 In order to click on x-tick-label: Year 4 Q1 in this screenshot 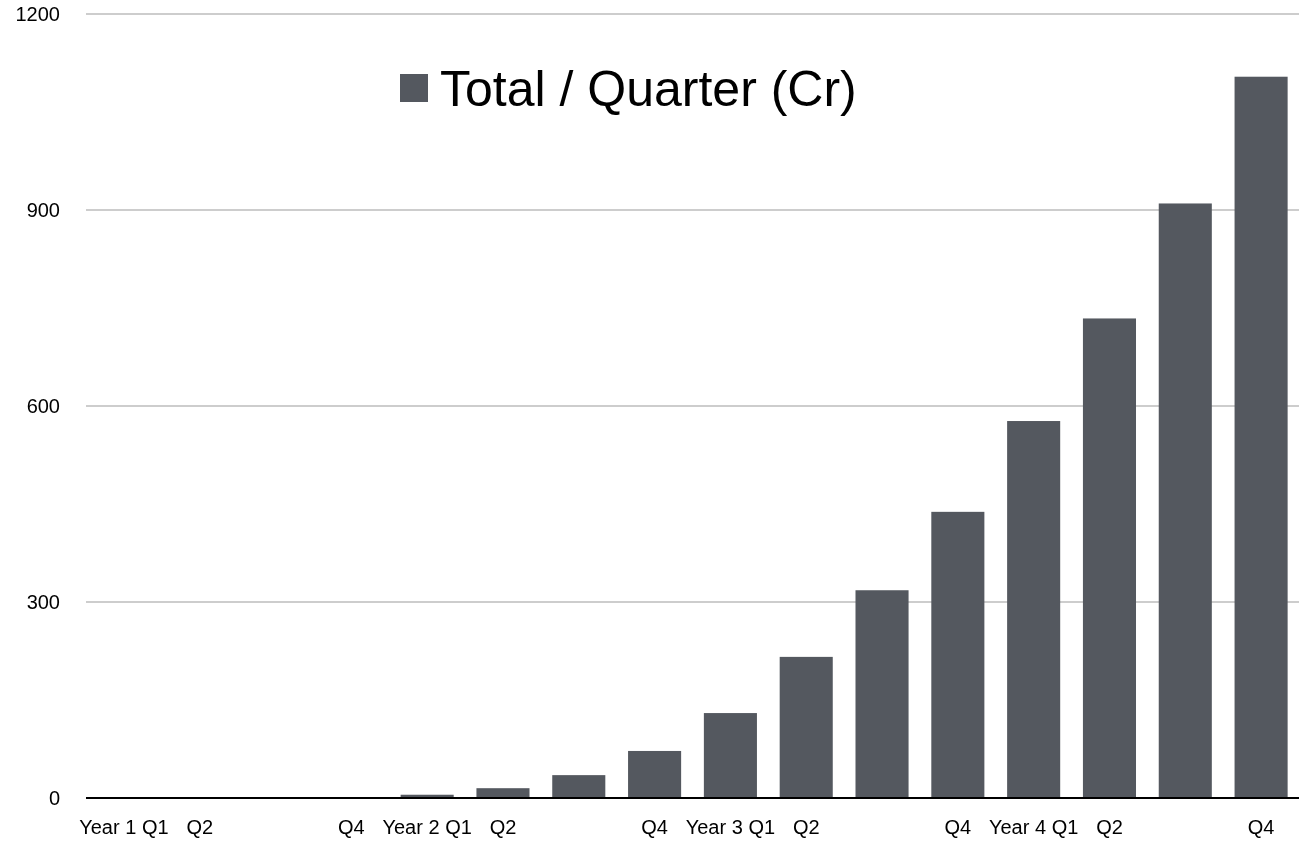, I will do `click(1033, 827)`.